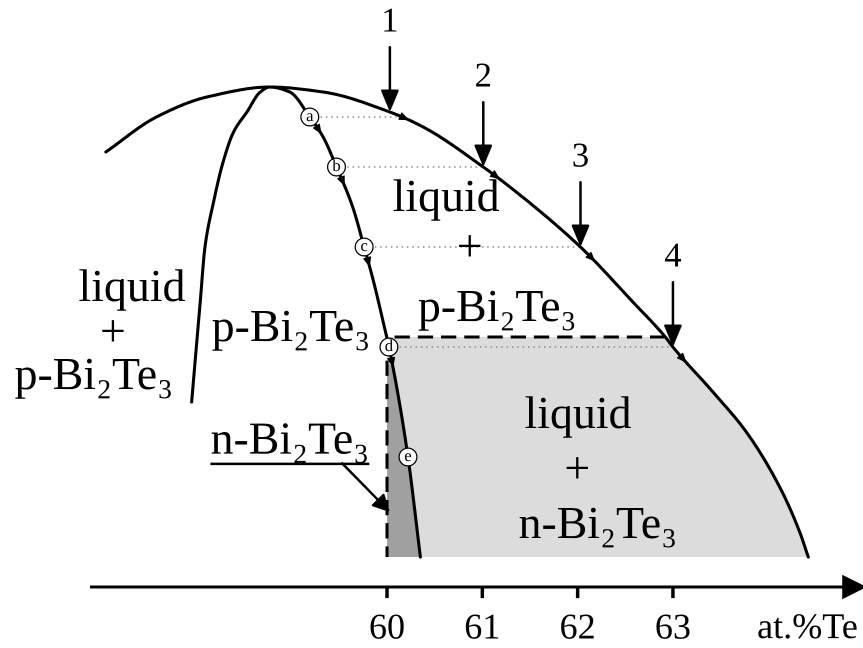 The width and height of the screenshot is (863, 648). I want to click on annotation: b, so click(336, 165).